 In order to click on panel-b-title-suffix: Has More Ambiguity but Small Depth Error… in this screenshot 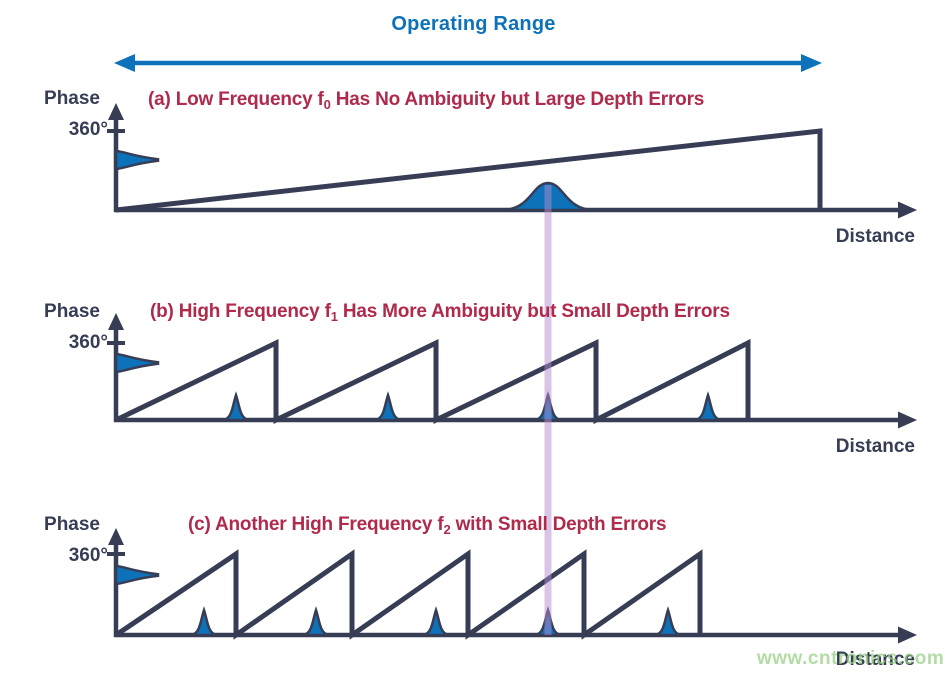, I will do `click(533, 311)`.